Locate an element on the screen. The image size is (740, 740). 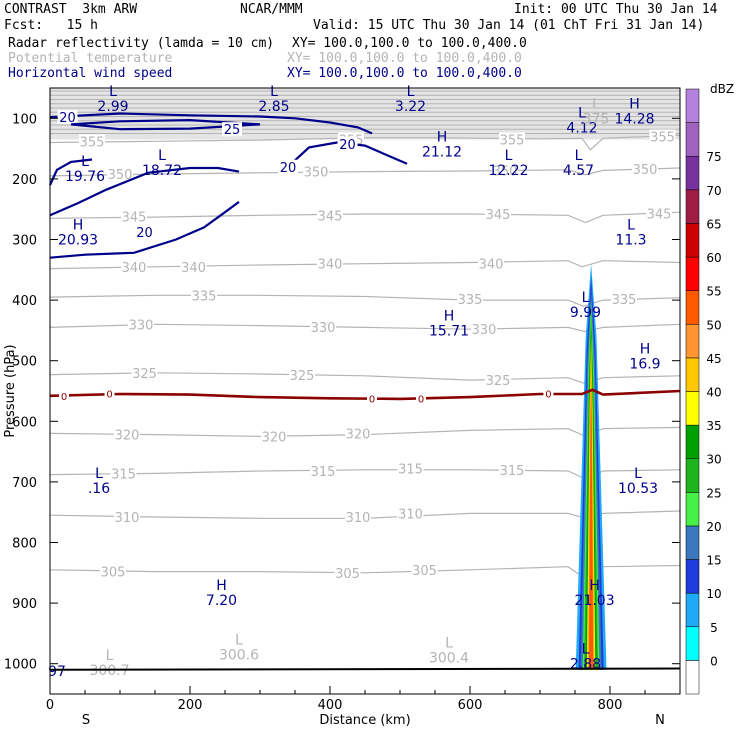
y-tick-label: 600 is located at coordinates (24, 422).